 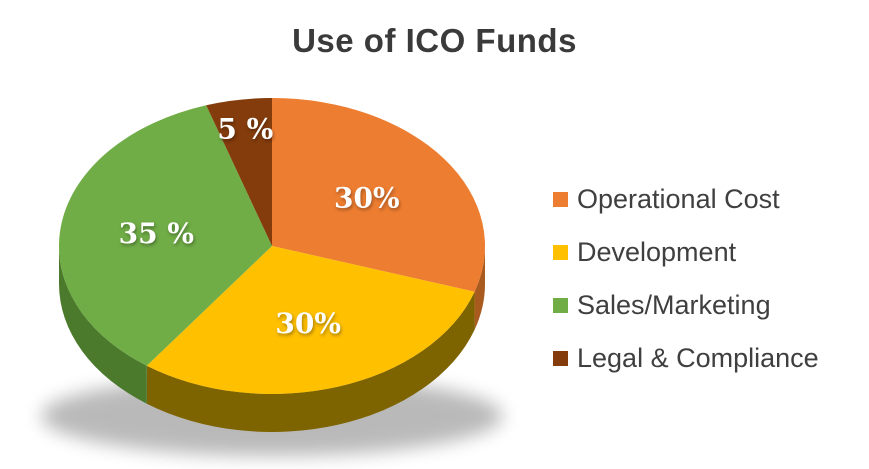 I want to click on legend-item-development: Development, so click(x=686, y=252).